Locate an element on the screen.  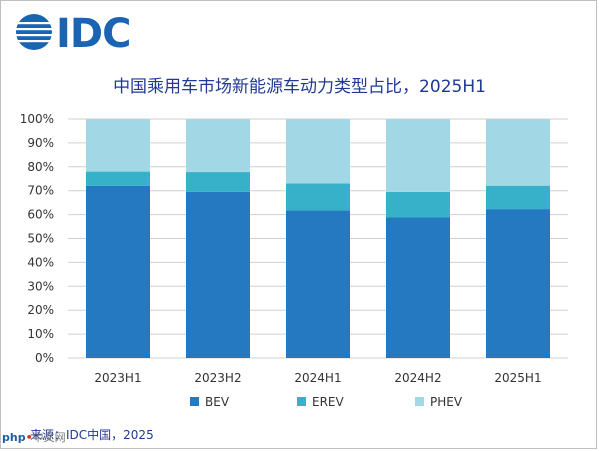
y-tick-label: 40% is located at coordinates (40, 262).